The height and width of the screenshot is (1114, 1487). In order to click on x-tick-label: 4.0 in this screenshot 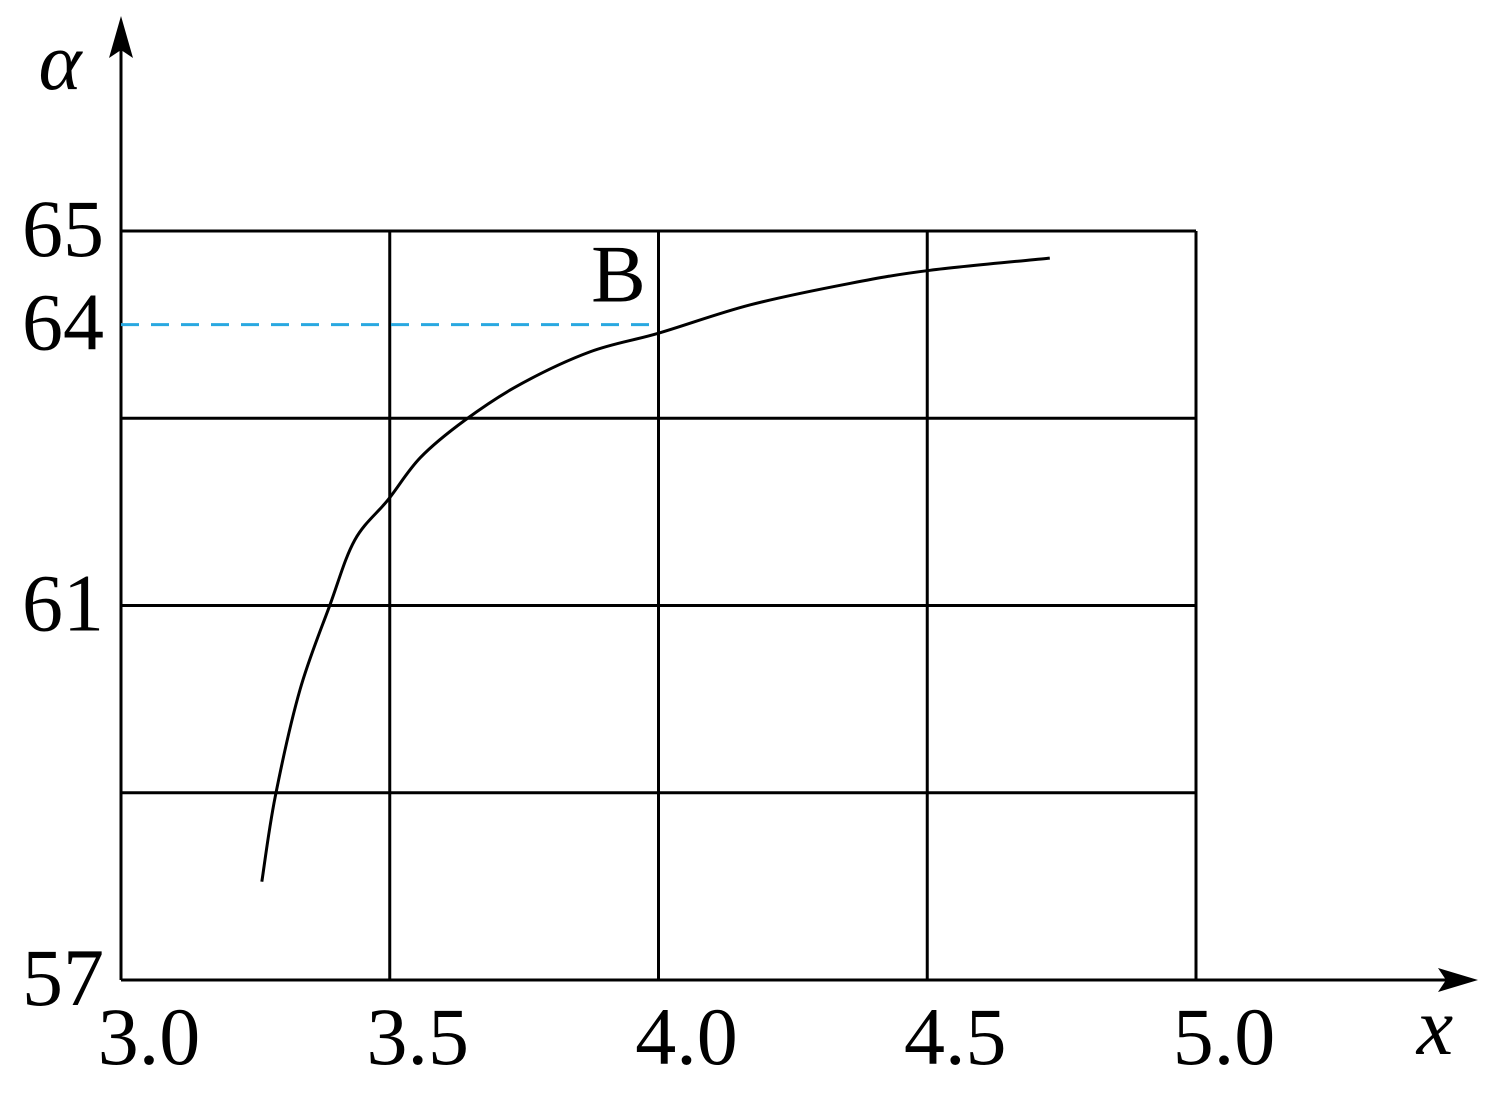, I will do `click(686, 1036)`.